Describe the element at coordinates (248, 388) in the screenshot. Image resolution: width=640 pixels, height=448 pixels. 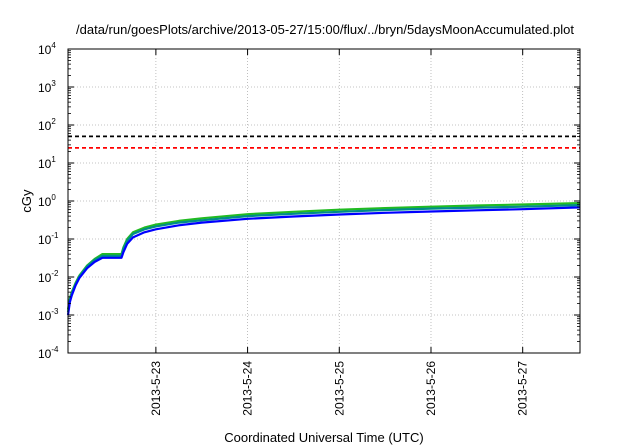
I see `x-tick-label: 2013-5-24` at that location.